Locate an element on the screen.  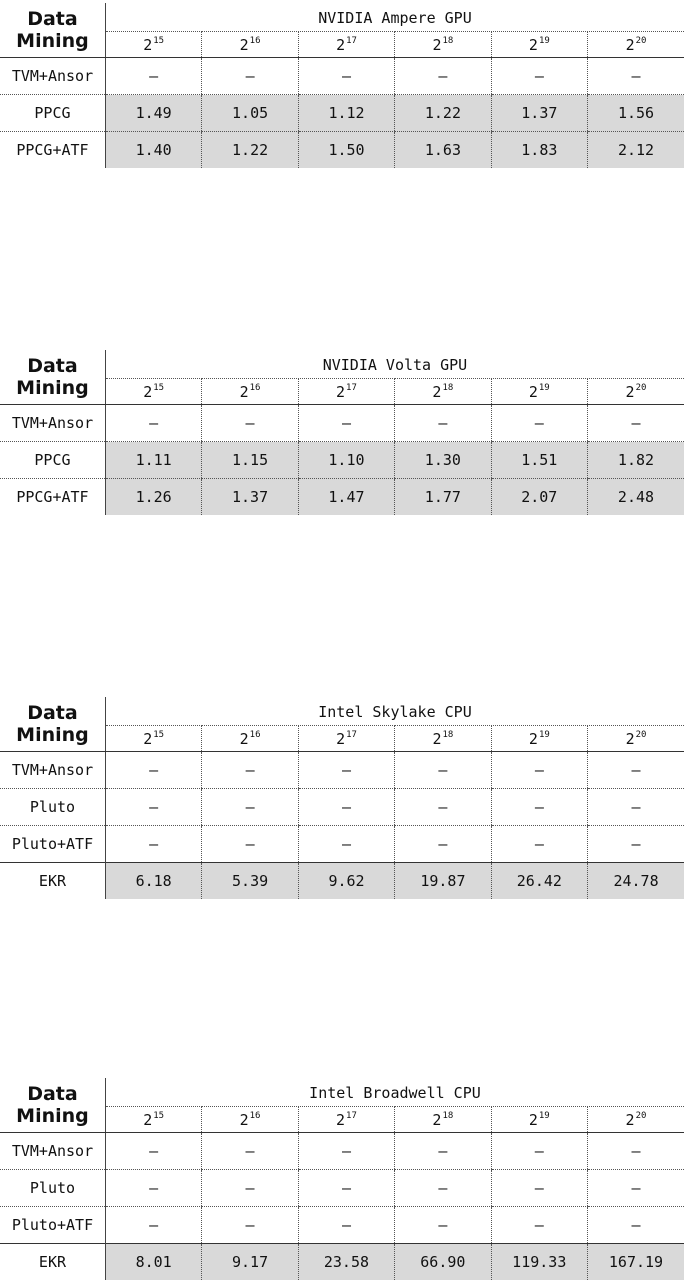
value-cell: 1.56 is located at coordinates (635, 113).